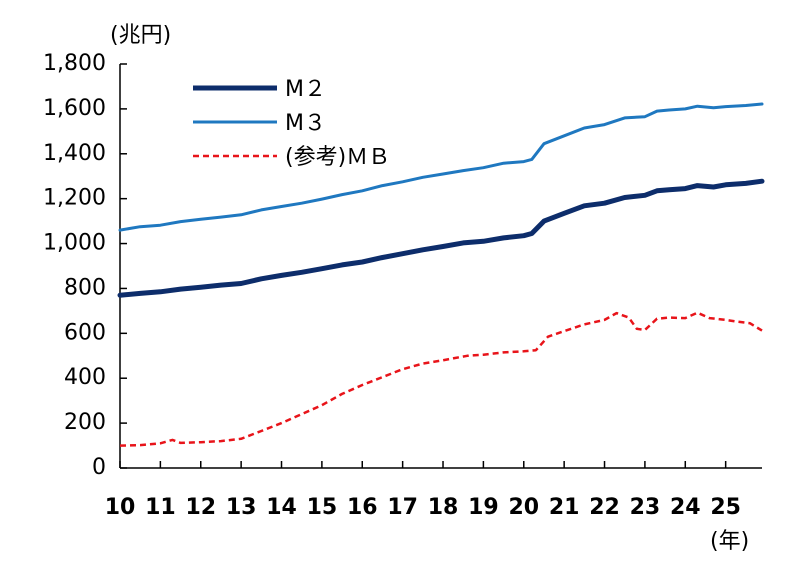 The image size is (803, 576). What do you see at coordinates (85, 265) in the screenshot?
I see `y-ticks: 0 200 400 600 800 1,000 1,200 1,400 1,600 1,800` at bounding box center [85, 265].